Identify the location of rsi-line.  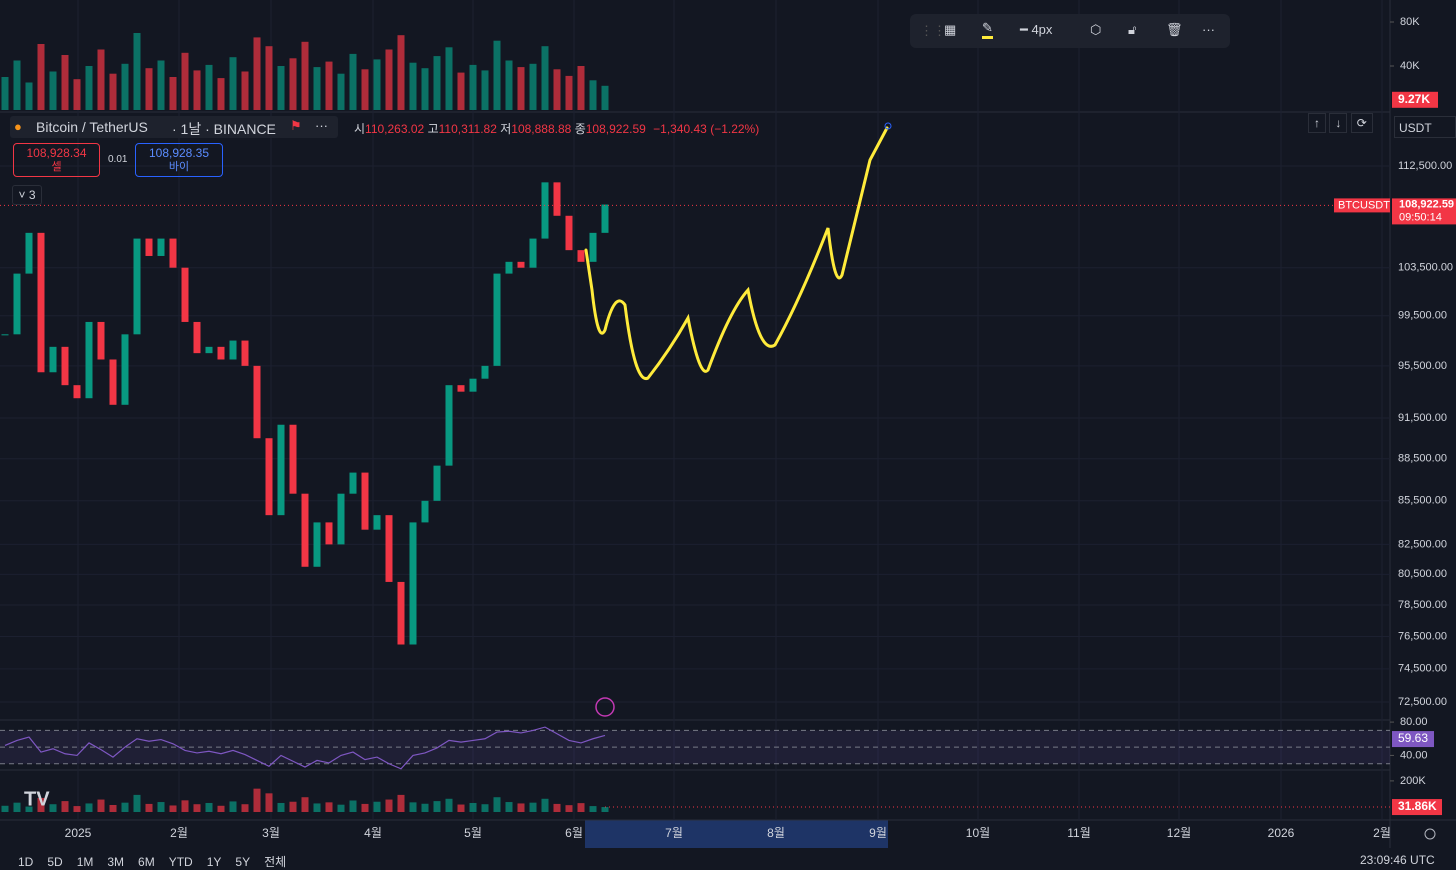
(305, 748).